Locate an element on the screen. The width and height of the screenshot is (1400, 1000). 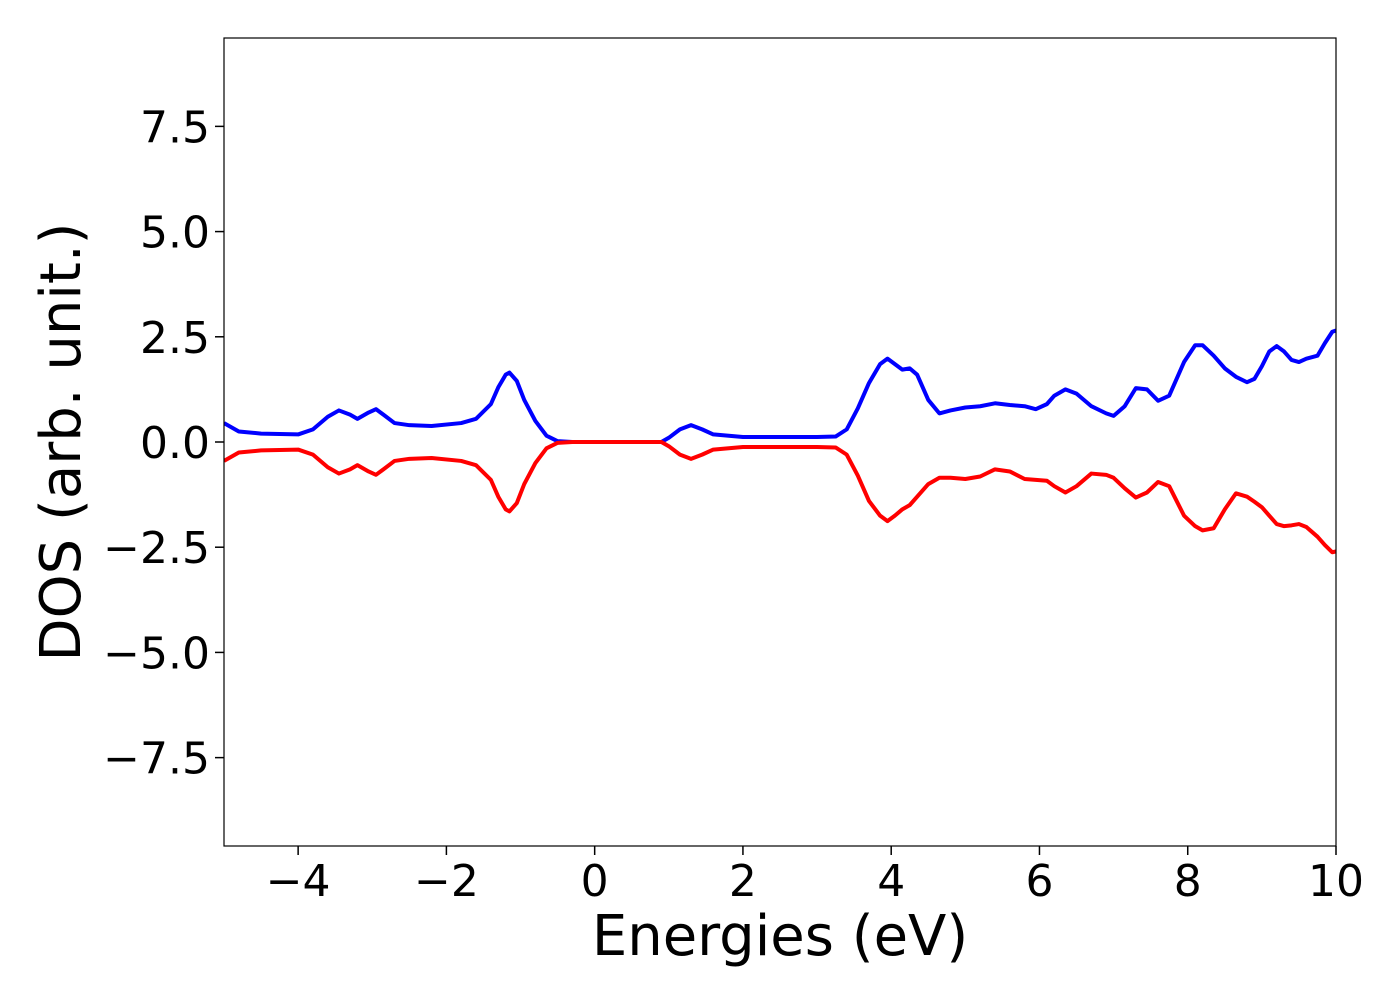
y-tick-label: −7.5 is located at coordinates (156, 759).